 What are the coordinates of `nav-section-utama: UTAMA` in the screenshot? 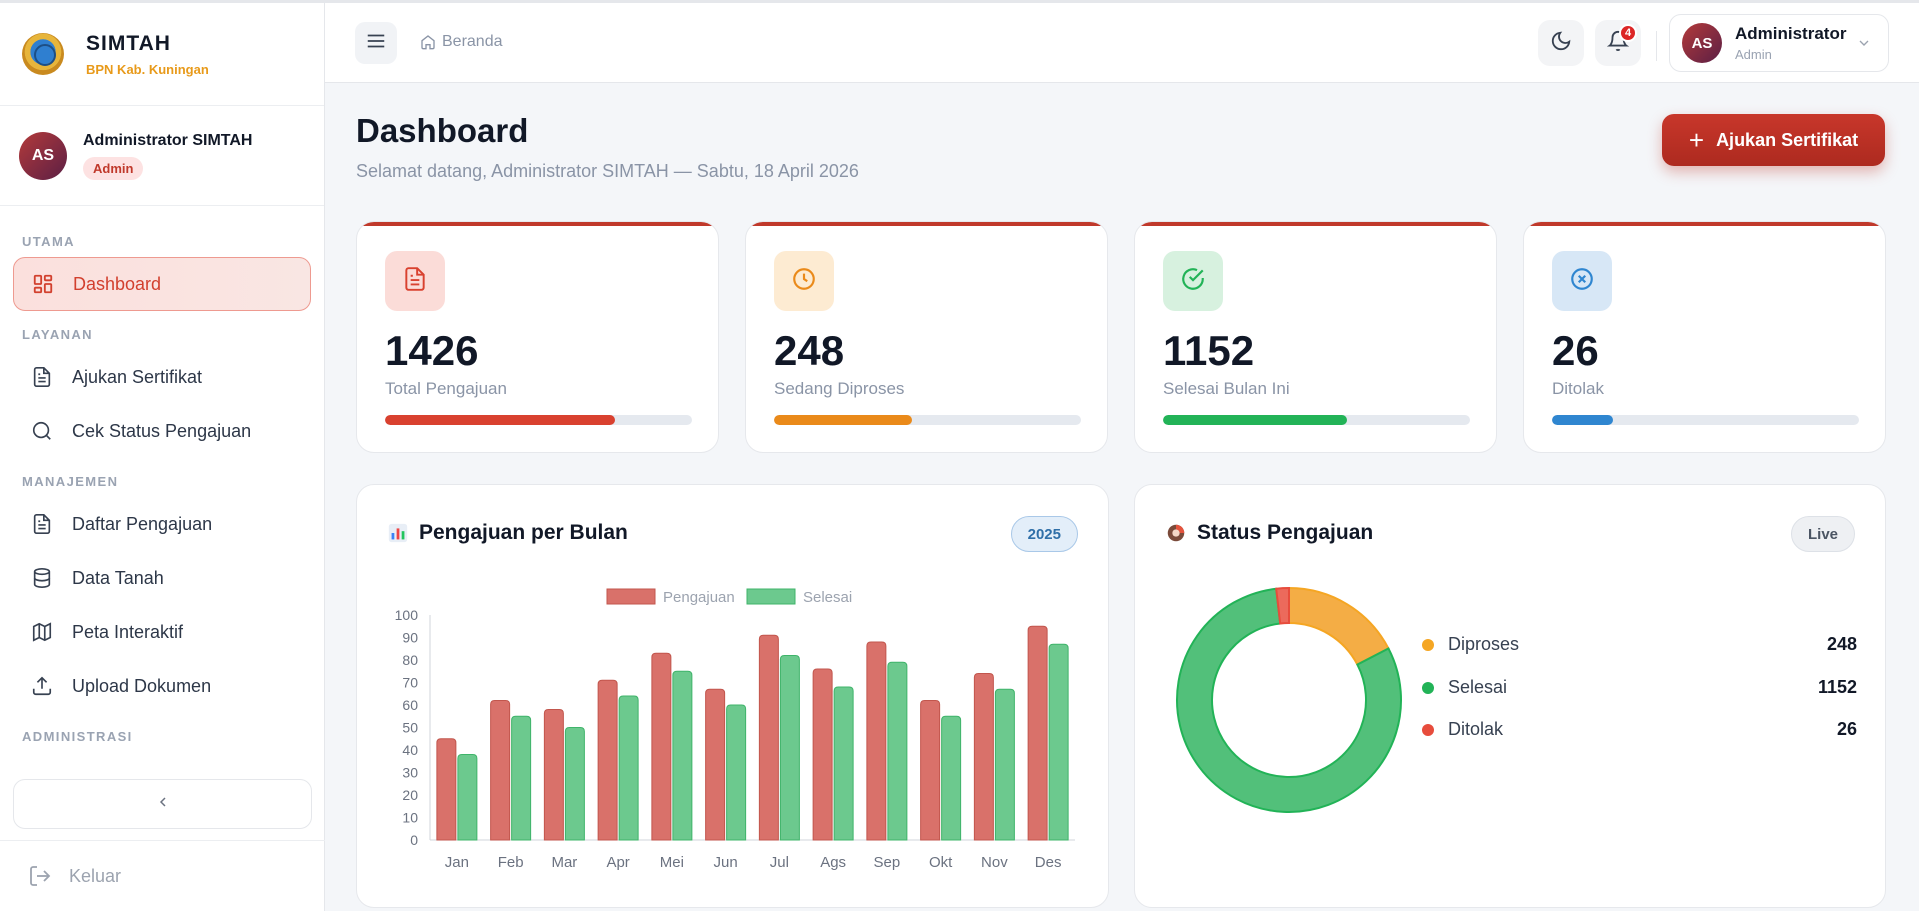 It's located at (48, 241).